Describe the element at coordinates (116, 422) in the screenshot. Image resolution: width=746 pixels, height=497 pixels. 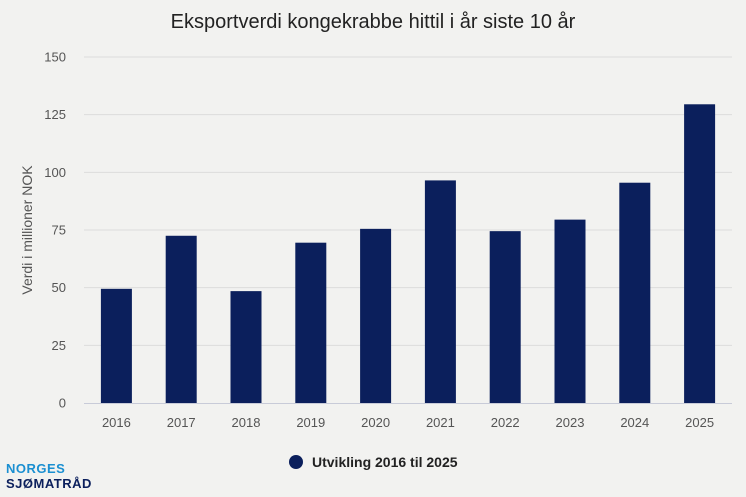
I see `x-tick-label: 2016` at that location.